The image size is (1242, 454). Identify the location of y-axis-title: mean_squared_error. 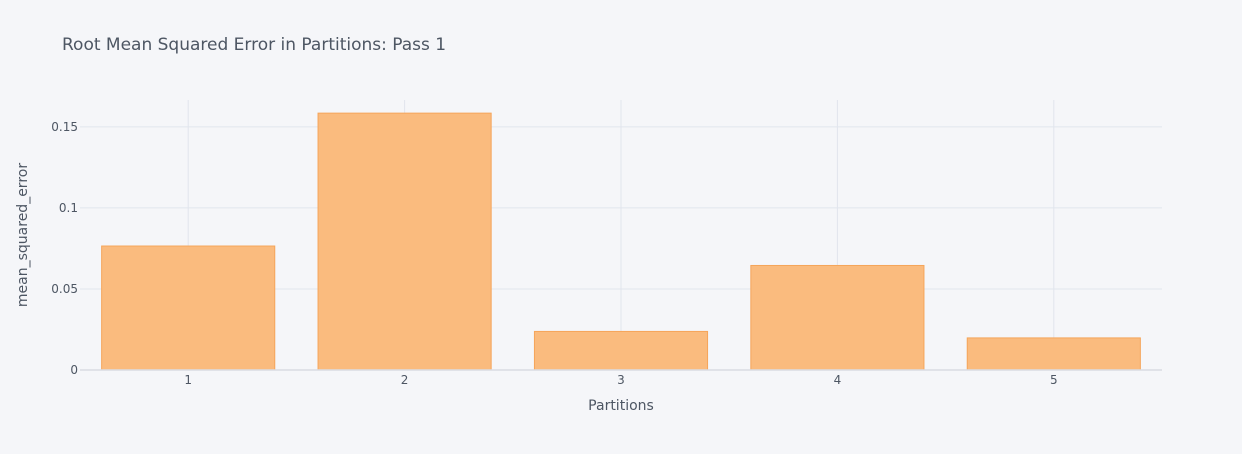
(23, 235).